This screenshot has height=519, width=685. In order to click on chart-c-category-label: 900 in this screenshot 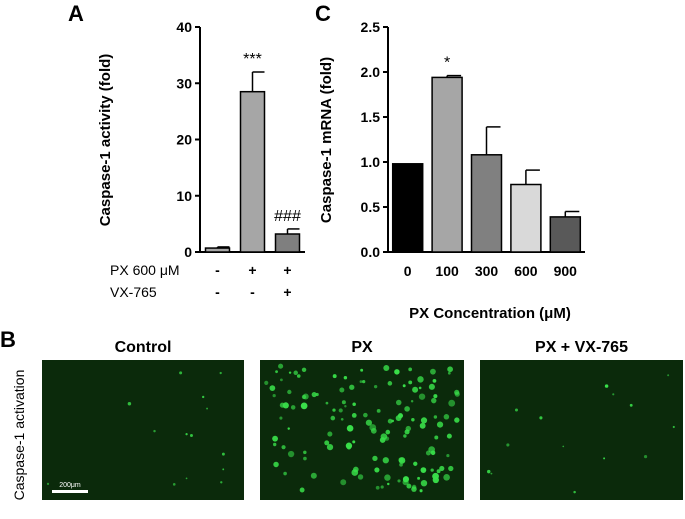, I will do `click(566, 271)`.